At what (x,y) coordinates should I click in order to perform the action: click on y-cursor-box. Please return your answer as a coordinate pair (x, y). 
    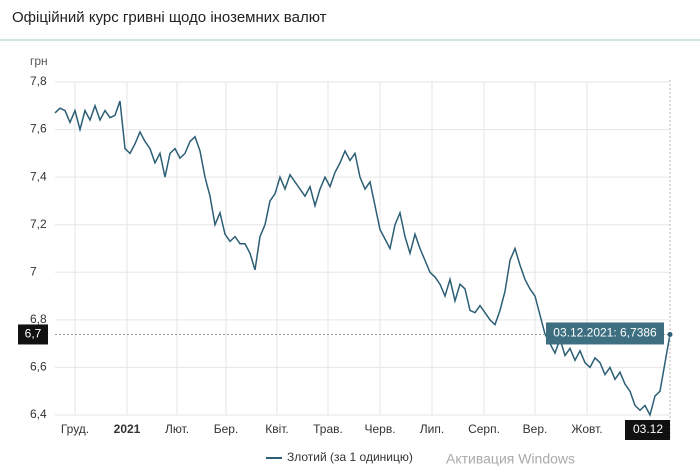
    Looking at the image, I should click on (33, 334).